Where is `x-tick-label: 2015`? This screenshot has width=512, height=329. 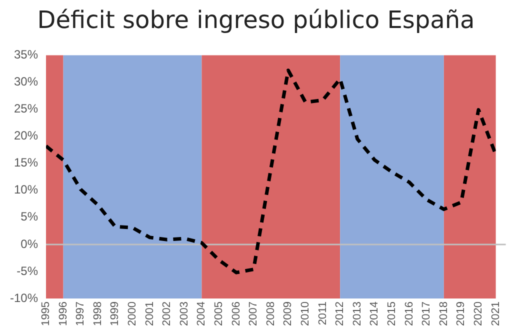 x-tick-label: 2015 is located at coordinates (392, 314).